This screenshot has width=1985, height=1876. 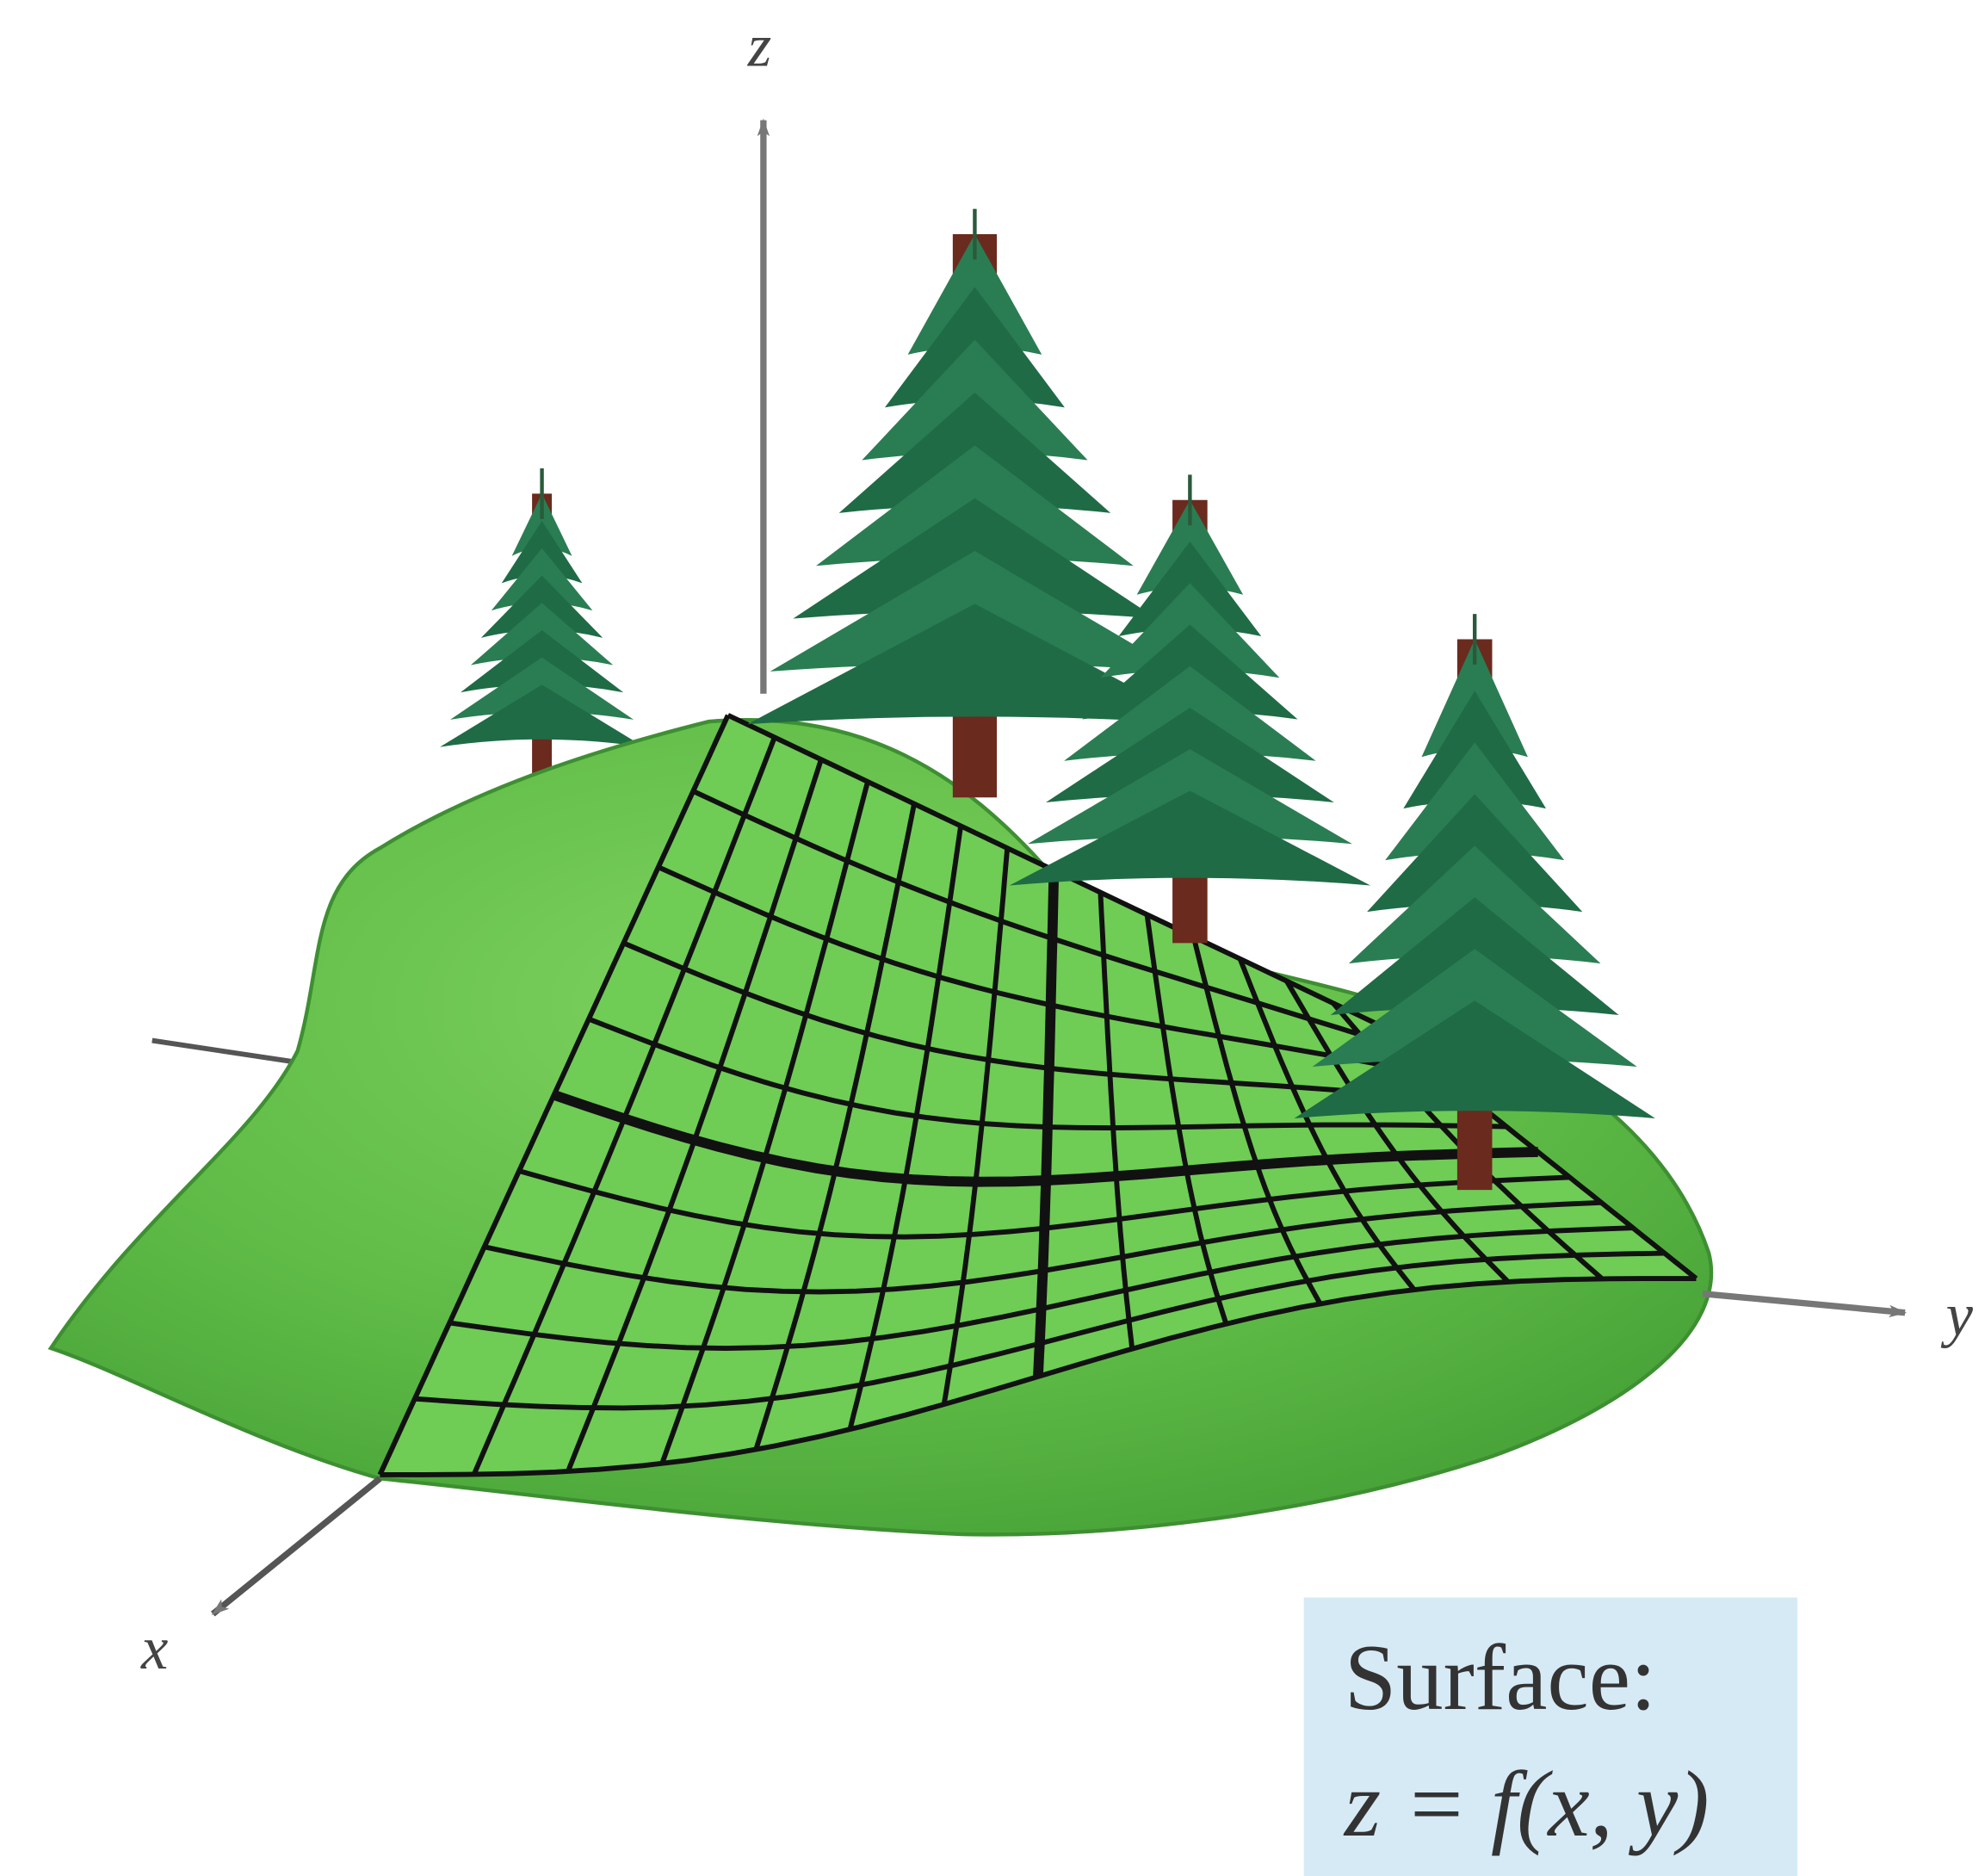 I want to click on x-axis-back, so click(x=228, y=1051).